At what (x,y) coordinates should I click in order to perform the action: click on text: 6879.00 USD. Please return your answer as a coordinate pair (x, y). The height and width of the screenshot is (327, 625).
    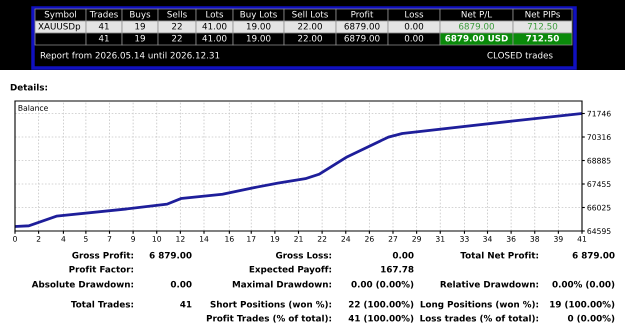
    Looking at the image, I should click on (476, 38).